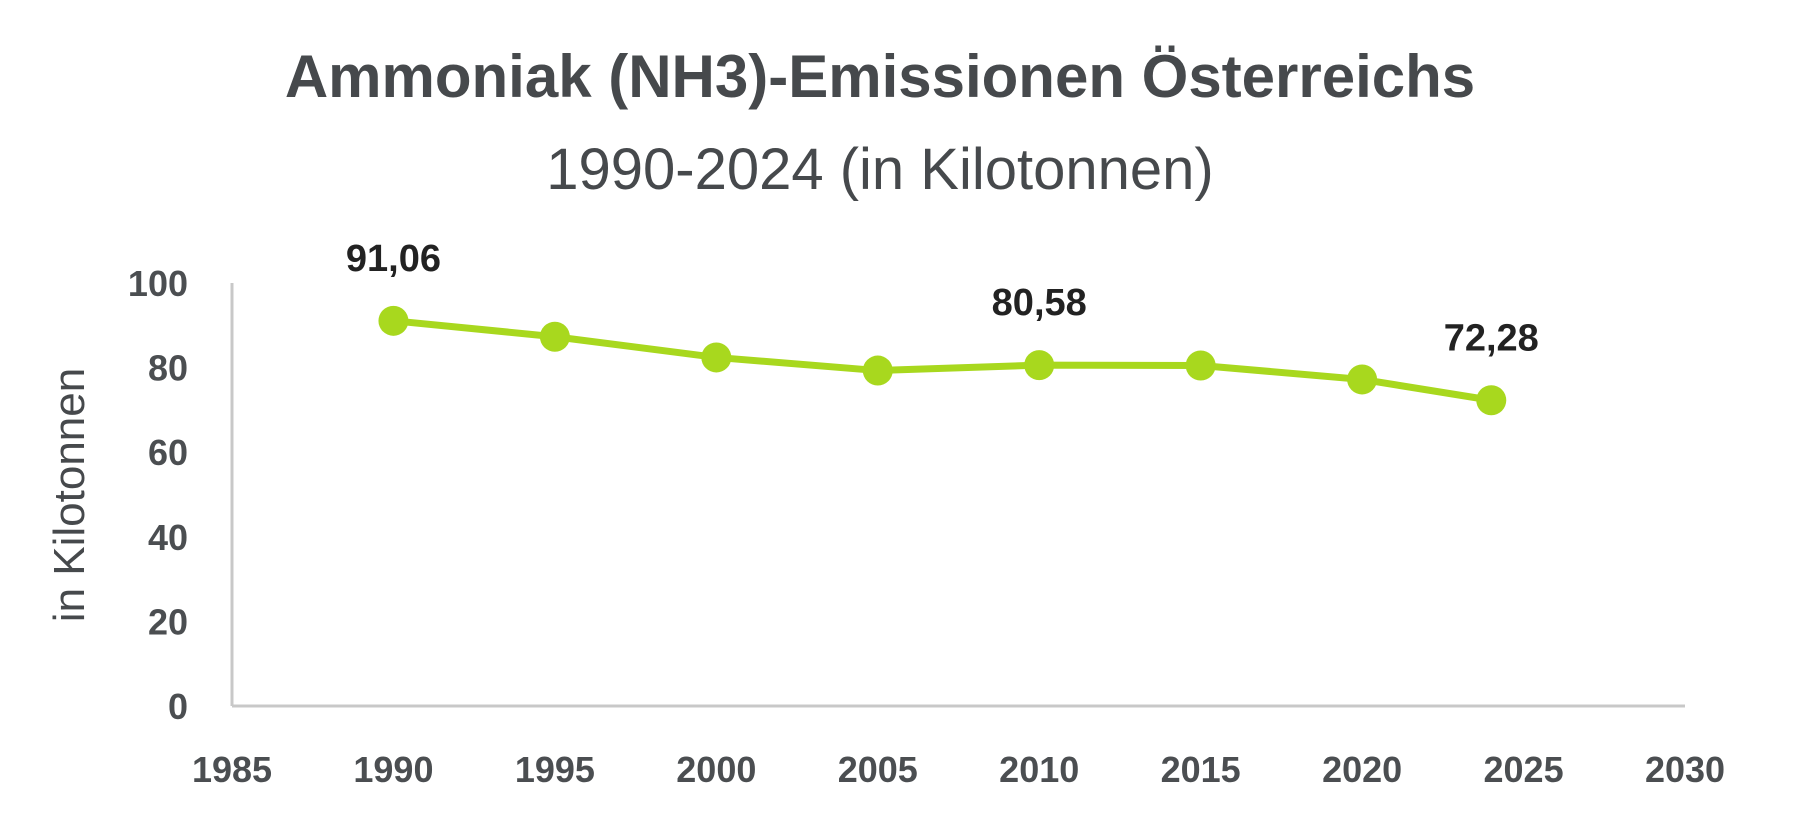 This screenshot has height=828, width=1800. I want to click on x-tick-label: 2015, so click(1201, 769).